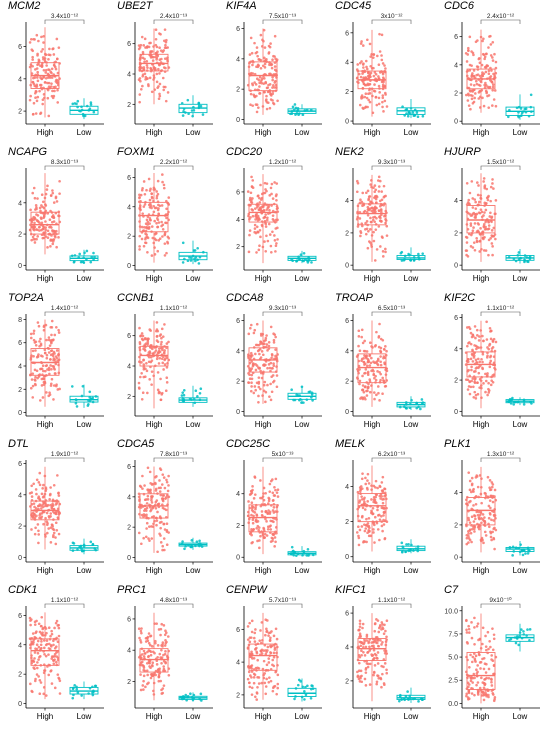 The height and width of the screenshot is (731, 550). What do you see at coordinates (167, 657) in the screenshot?
I see `panel-prc1: PRC1 2 4 6 High Low 4.8x10⁻¹³` at bounding box center [167, 657].